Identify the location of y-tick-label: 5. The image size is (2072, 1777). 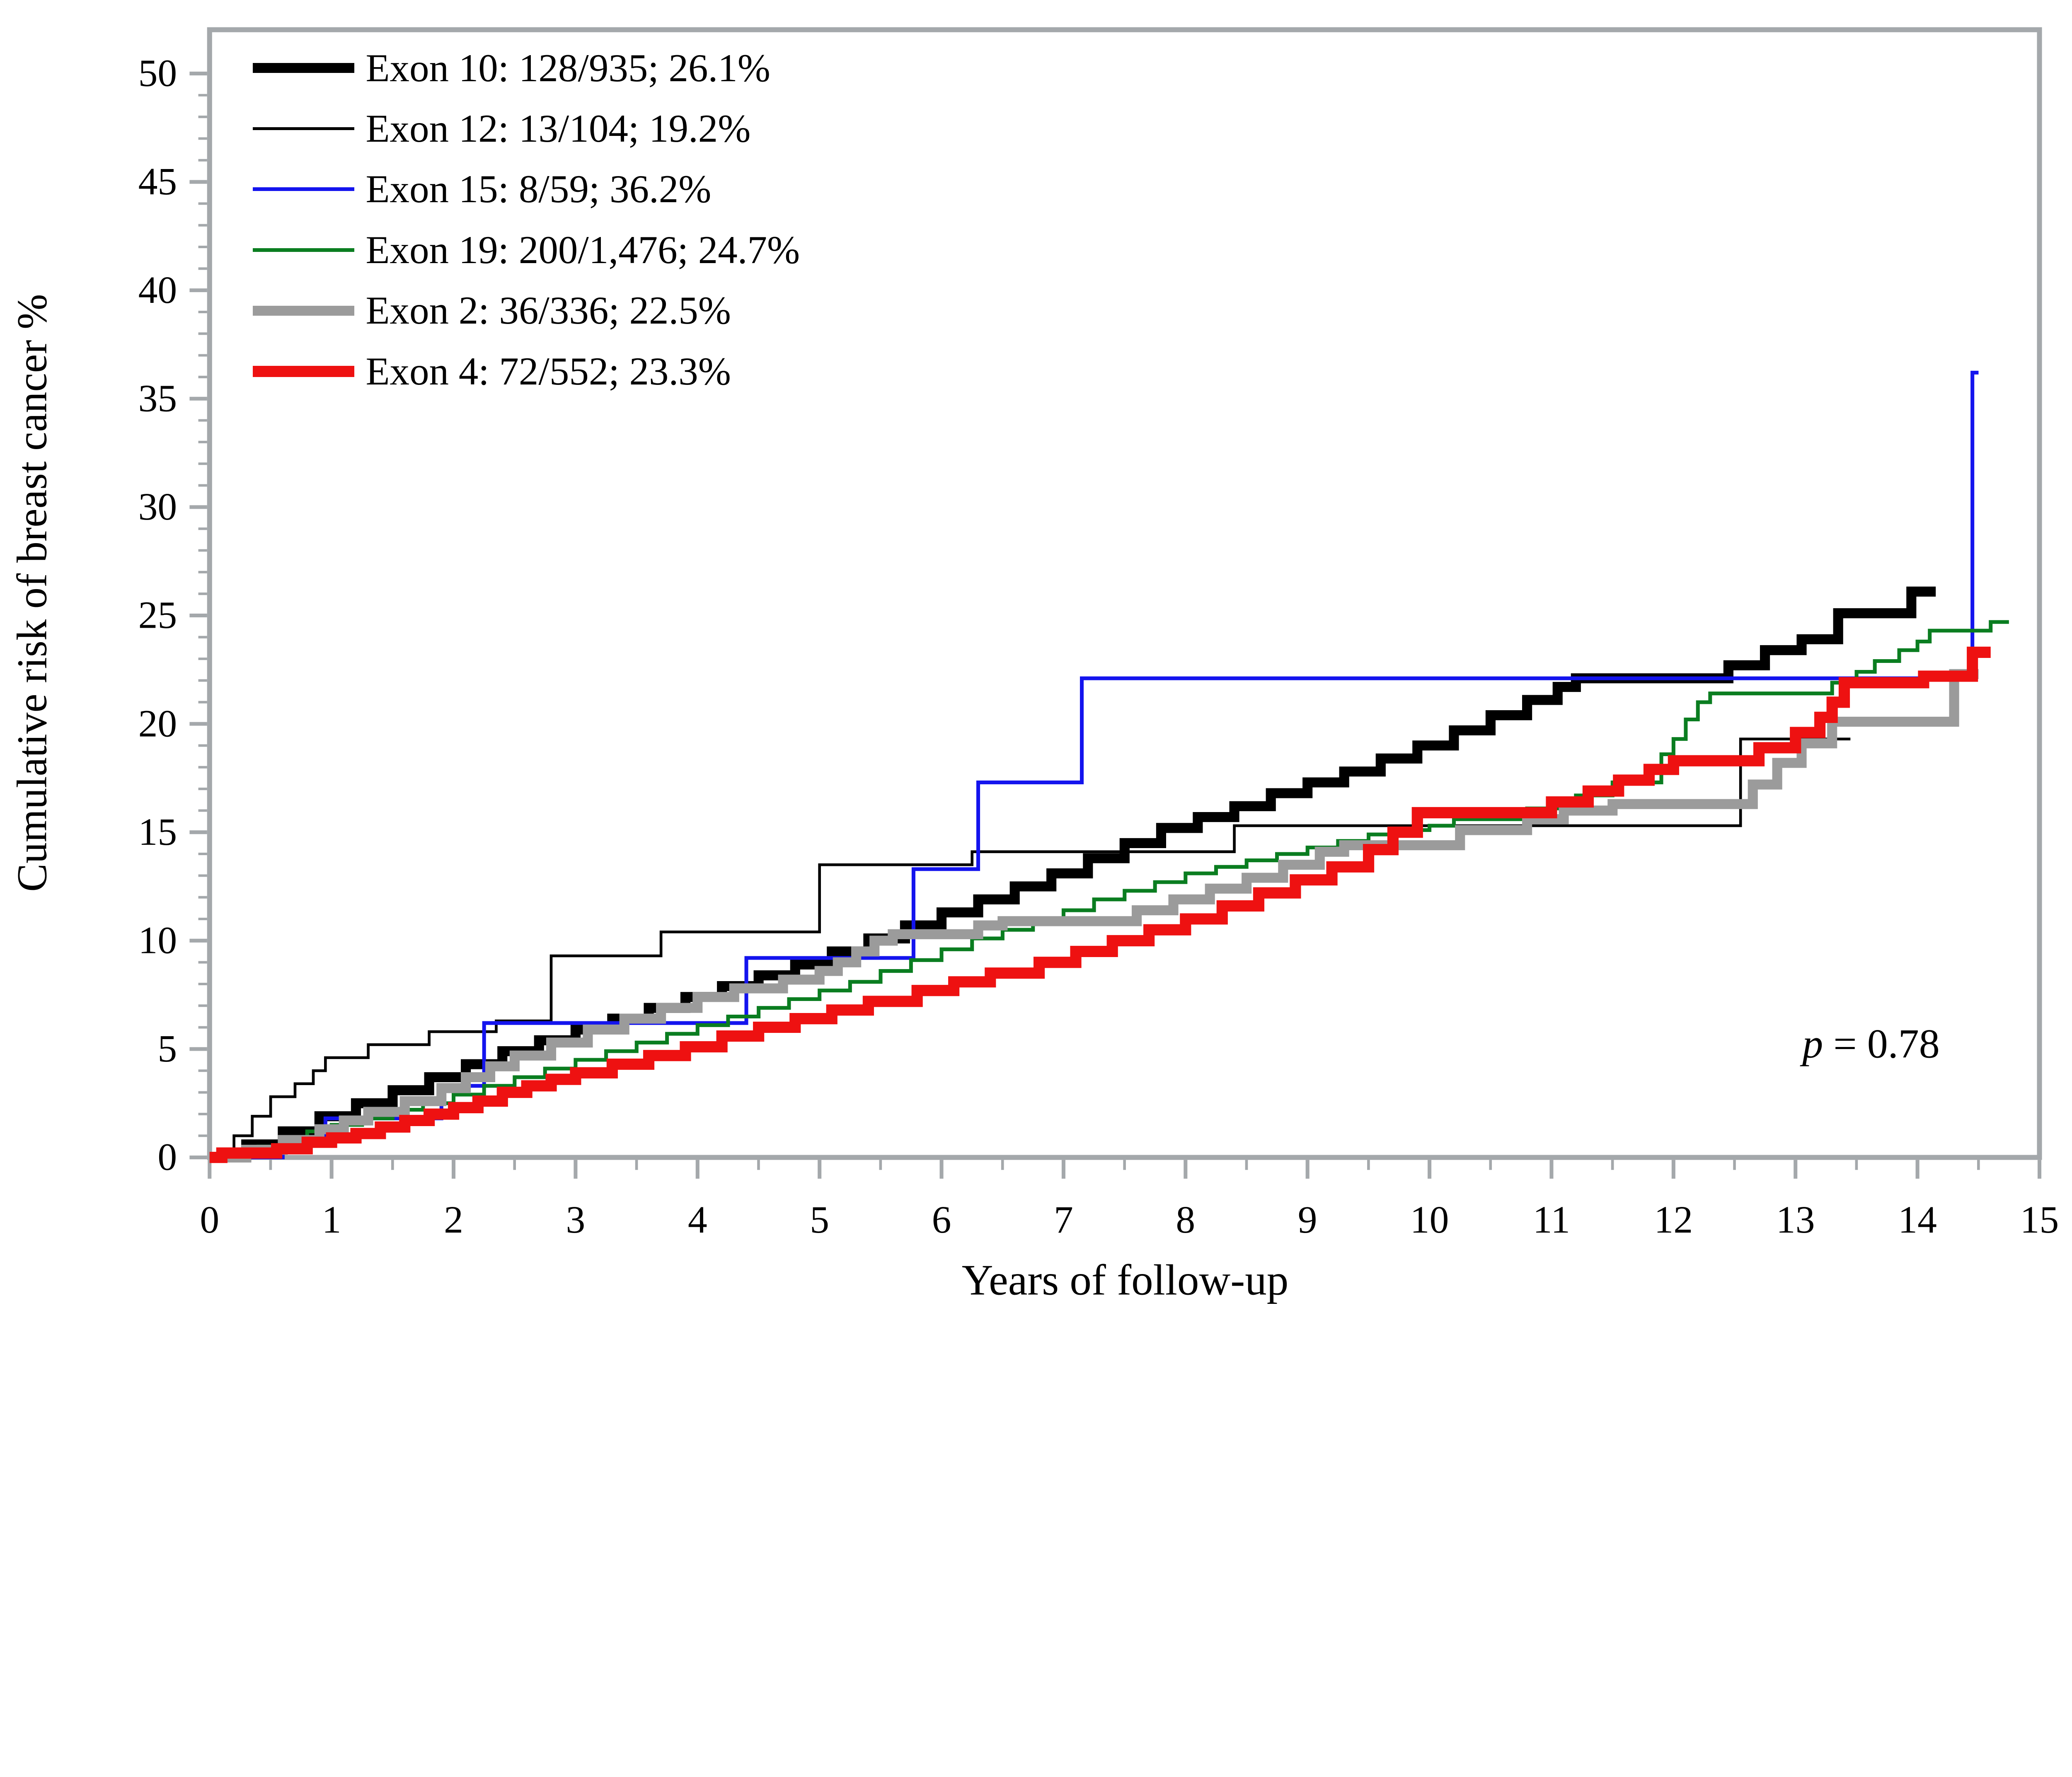
(167, 1049).